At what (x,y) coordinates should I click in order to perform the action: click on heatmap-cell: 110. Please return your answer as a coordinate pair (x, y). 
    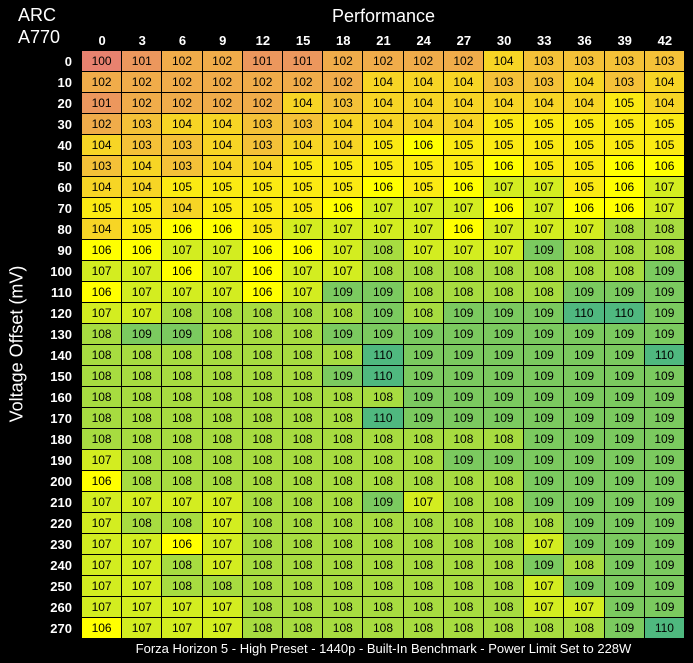
    Looking at the image, I should click on (664, 355).